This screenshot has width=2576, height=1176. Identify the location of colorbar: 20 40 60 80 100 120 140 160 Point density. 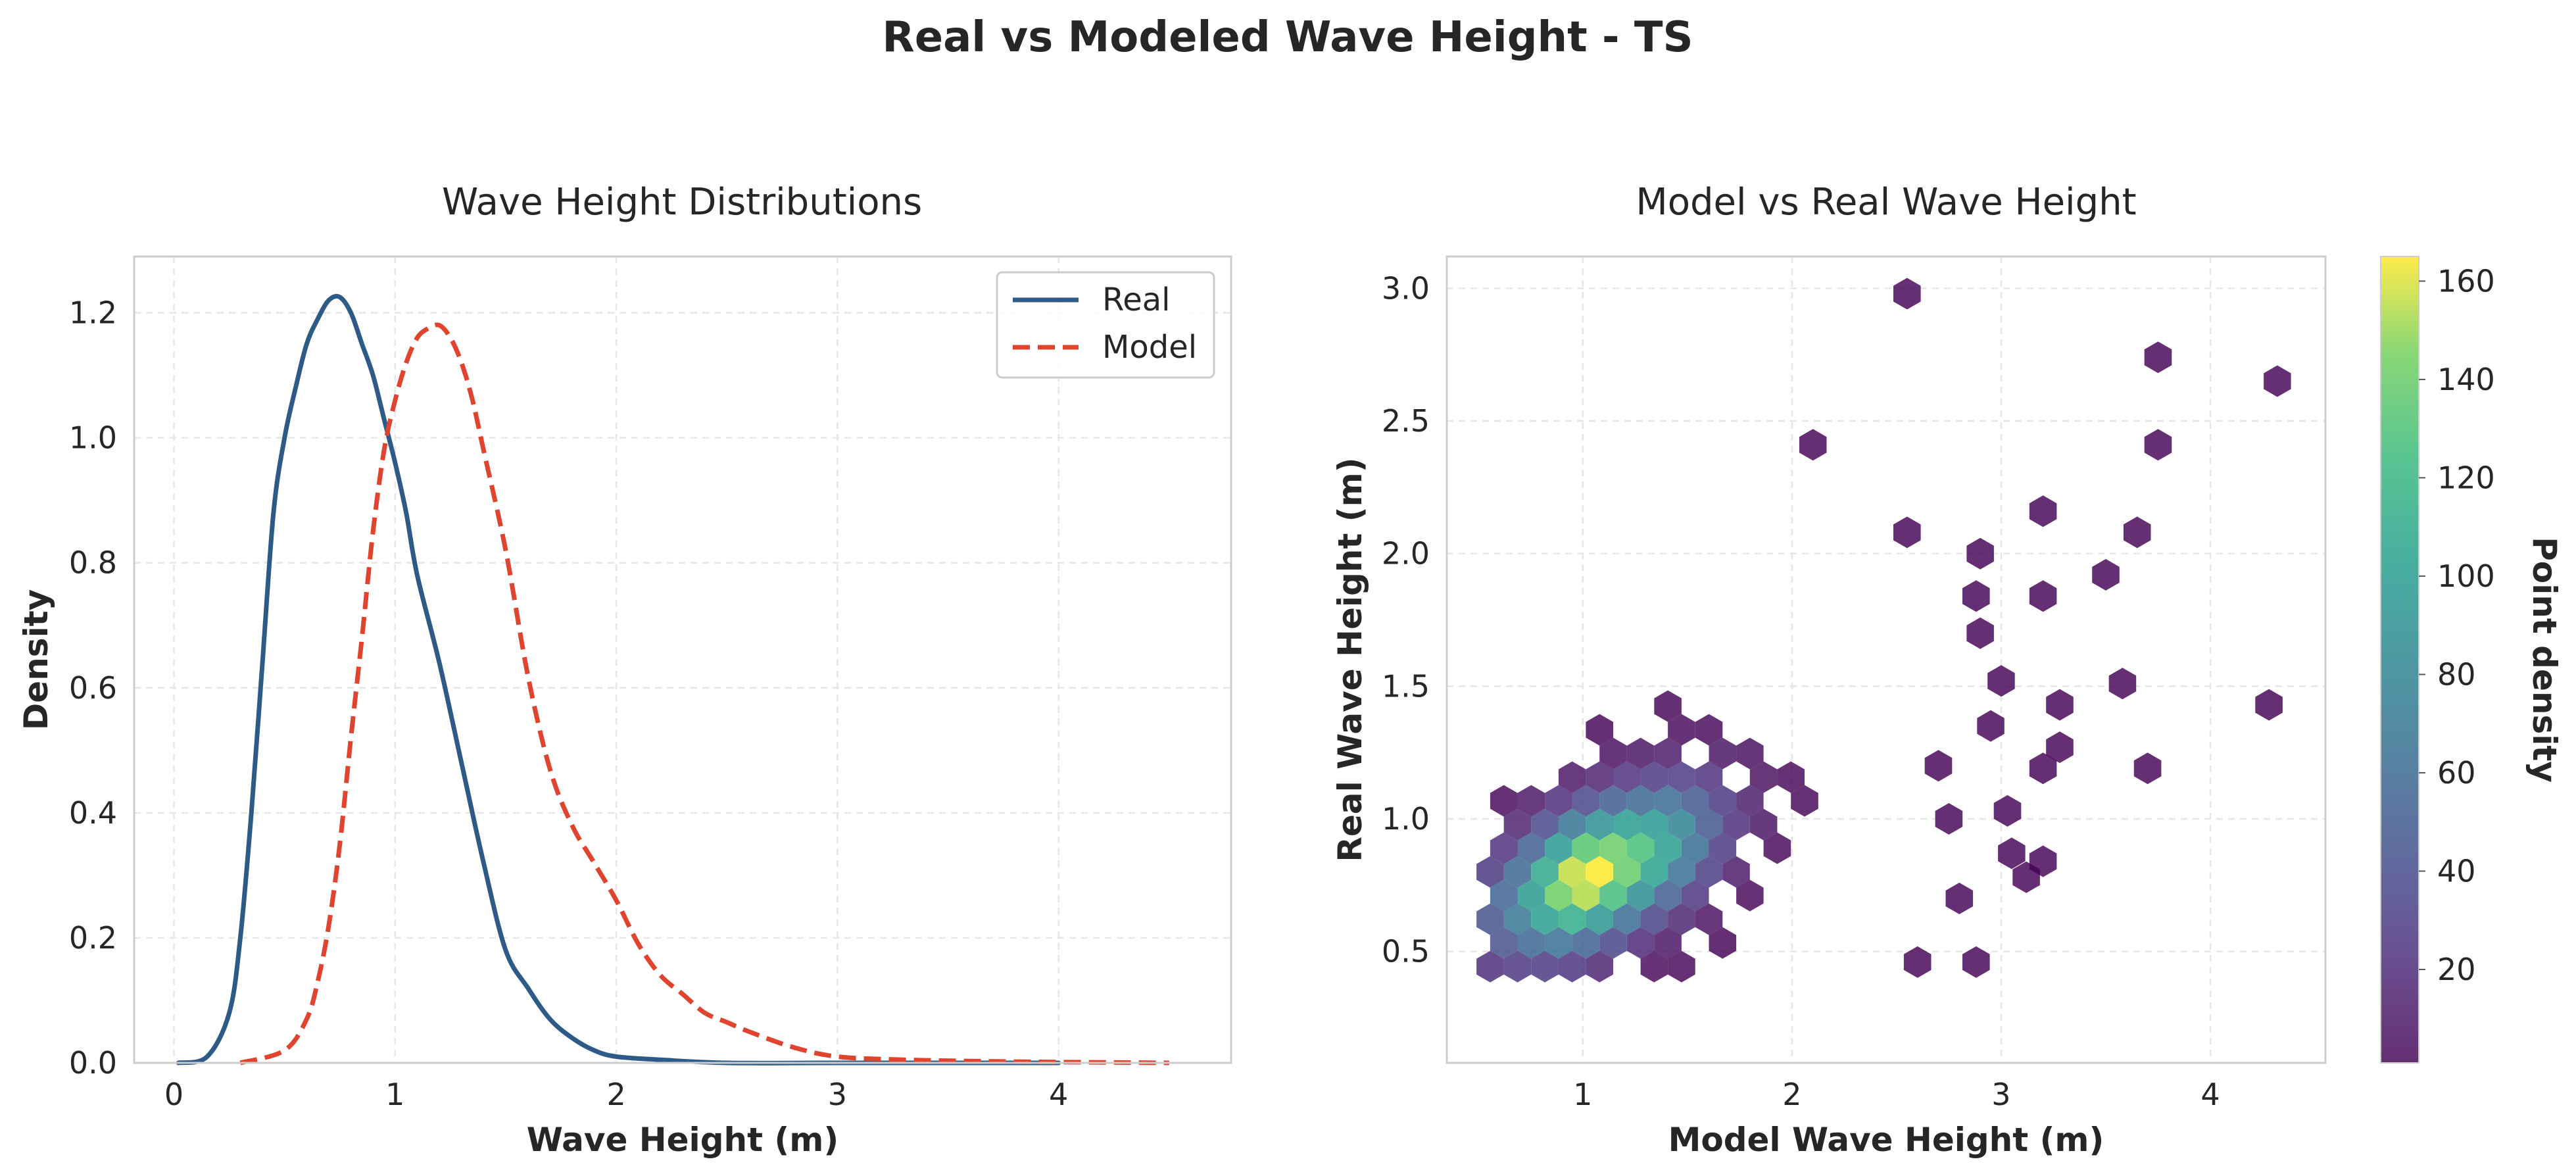
(2472, 660).